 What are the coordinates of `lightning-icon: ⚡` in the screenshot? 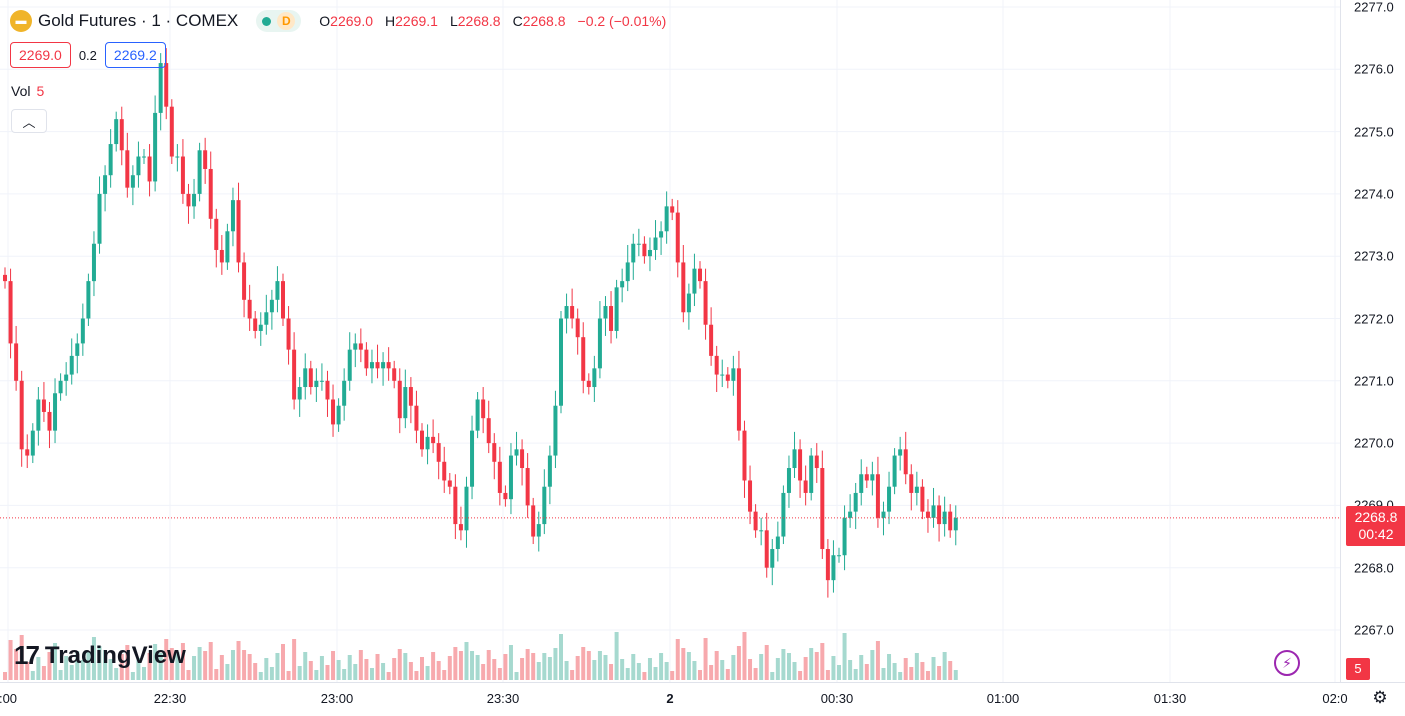 It's located at (1287, 663).